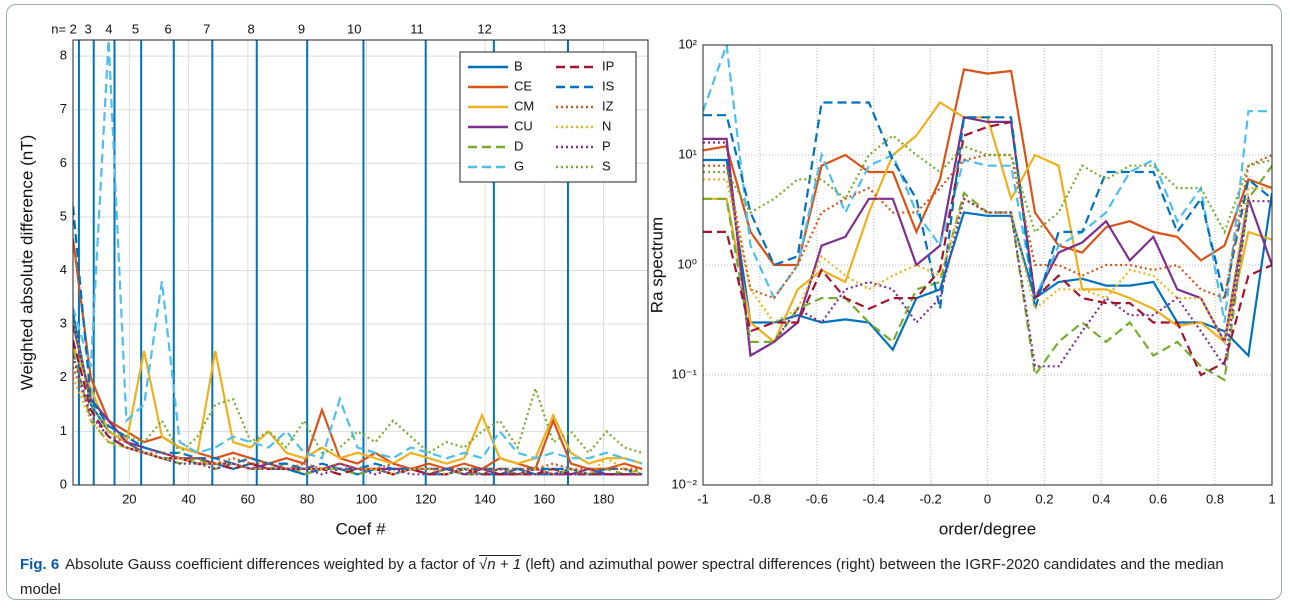  What do you see at coordinates (687, 153) in the screenshot?
I see `y-tick-label: 10¹` at bounding box center [687, 153].